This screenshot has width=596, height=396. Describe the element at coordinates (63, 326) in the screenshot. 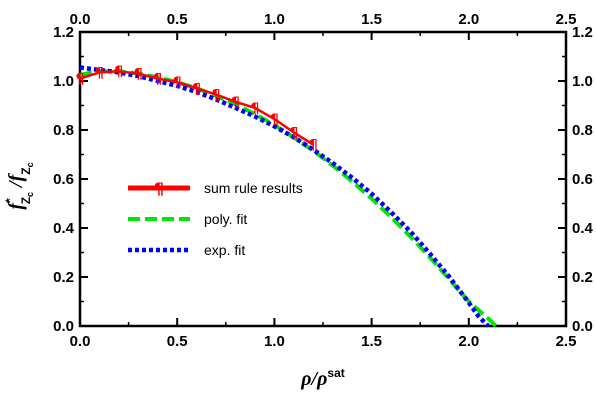

I see `y-tick-label-left: 0.0` at that location.